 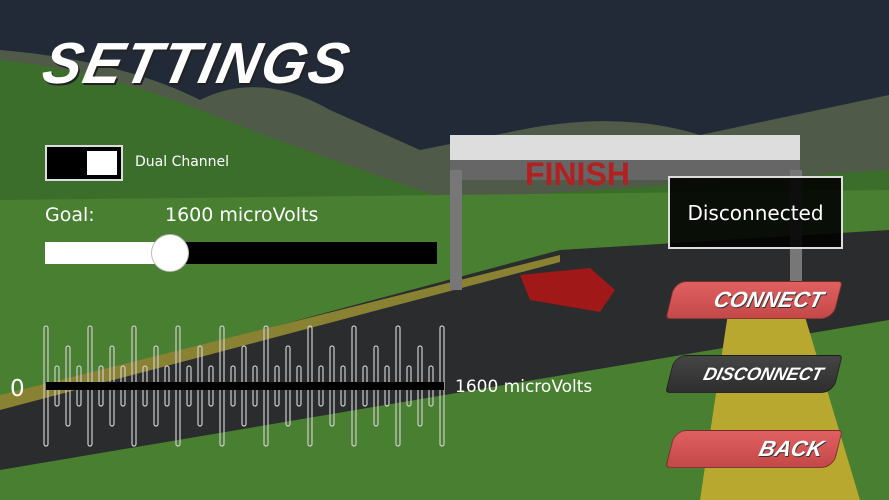 What do you see at coordinates (70, 215) in the screenshot?
I see `goal-label: Goal:` at bounding box center [70, 215].